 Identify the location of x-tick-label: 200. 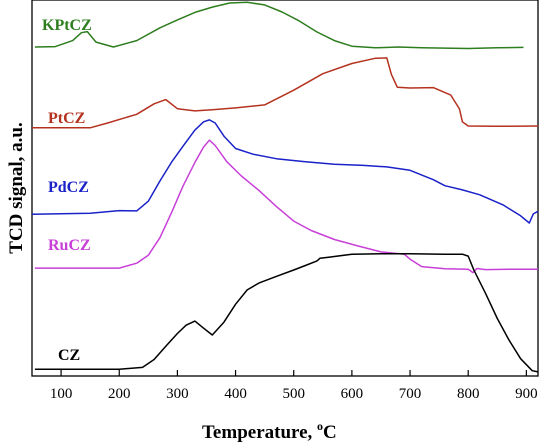
(119, 394).